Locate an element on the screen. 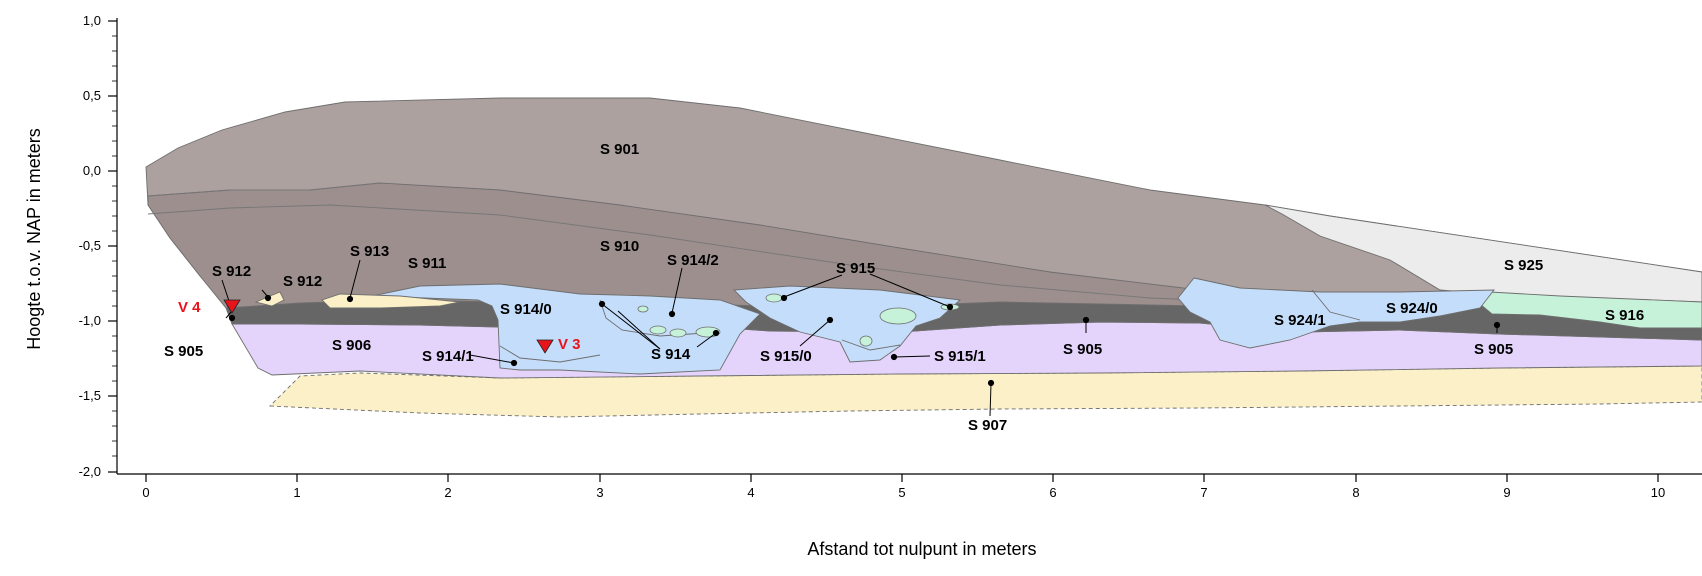 The height and width of the screenshot is (576, 1702). label-s907: S 907 is located at coordinates (987, 425).